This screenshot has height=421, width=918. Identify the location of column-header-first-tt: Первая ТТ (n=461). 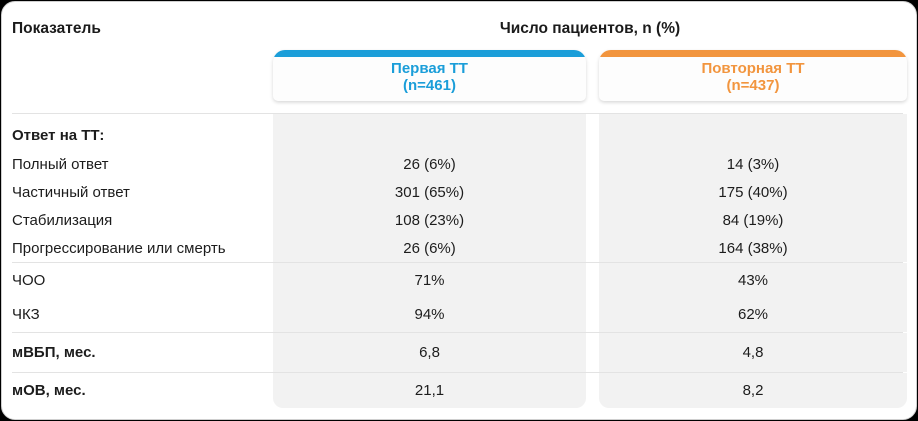
(429, 75).